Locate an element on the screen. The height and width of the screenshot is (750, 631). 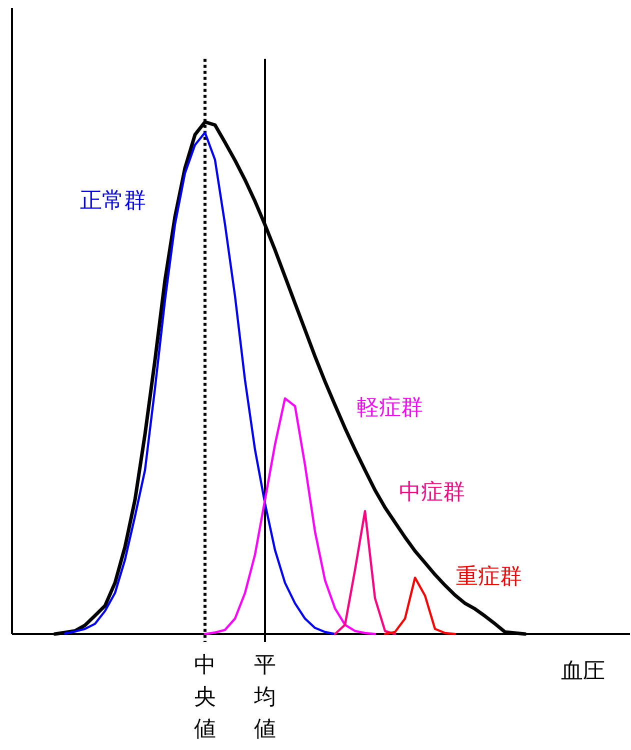
text: 軽症群 is located at coordinates (390, 407).